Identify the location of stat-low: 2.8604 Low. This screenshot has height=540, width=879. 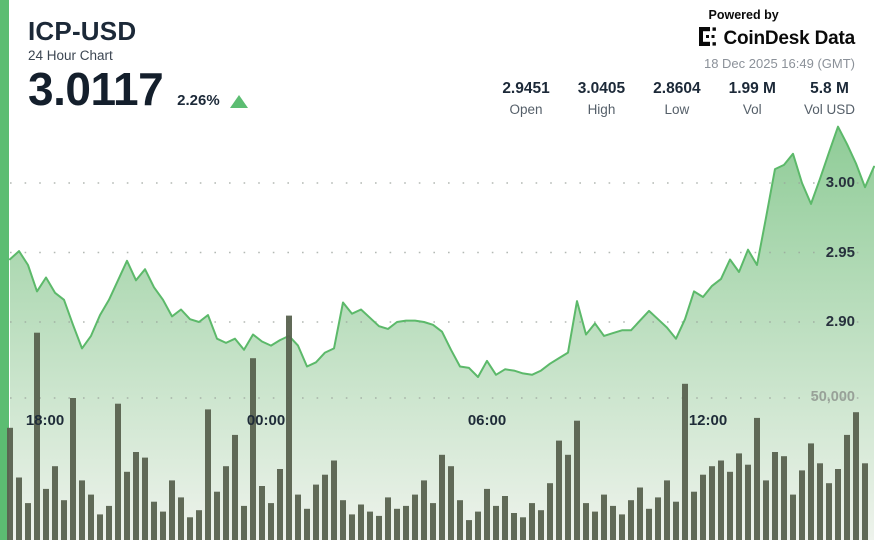
(676, 98).